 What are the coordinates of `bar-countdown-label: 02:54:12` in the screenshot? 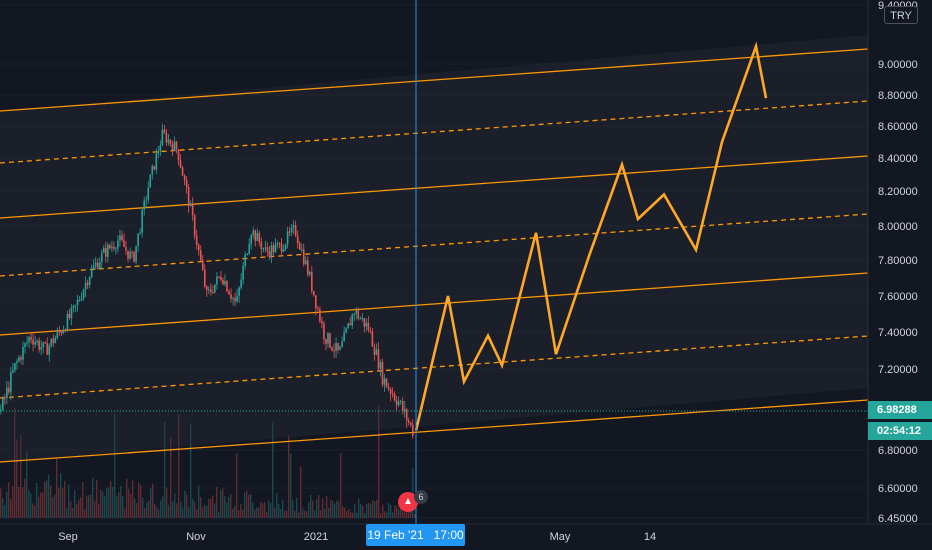 It's located at (900, 431).